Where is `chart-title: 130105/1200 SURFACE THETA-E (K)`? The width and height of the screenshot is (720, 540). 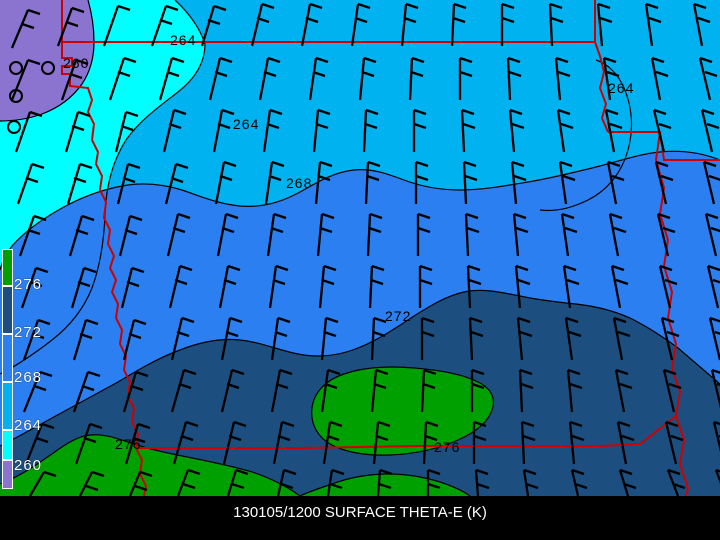 chart-title: 130105/1200 SURFACE THETA-E (K) is located at coordinates (360, 512).